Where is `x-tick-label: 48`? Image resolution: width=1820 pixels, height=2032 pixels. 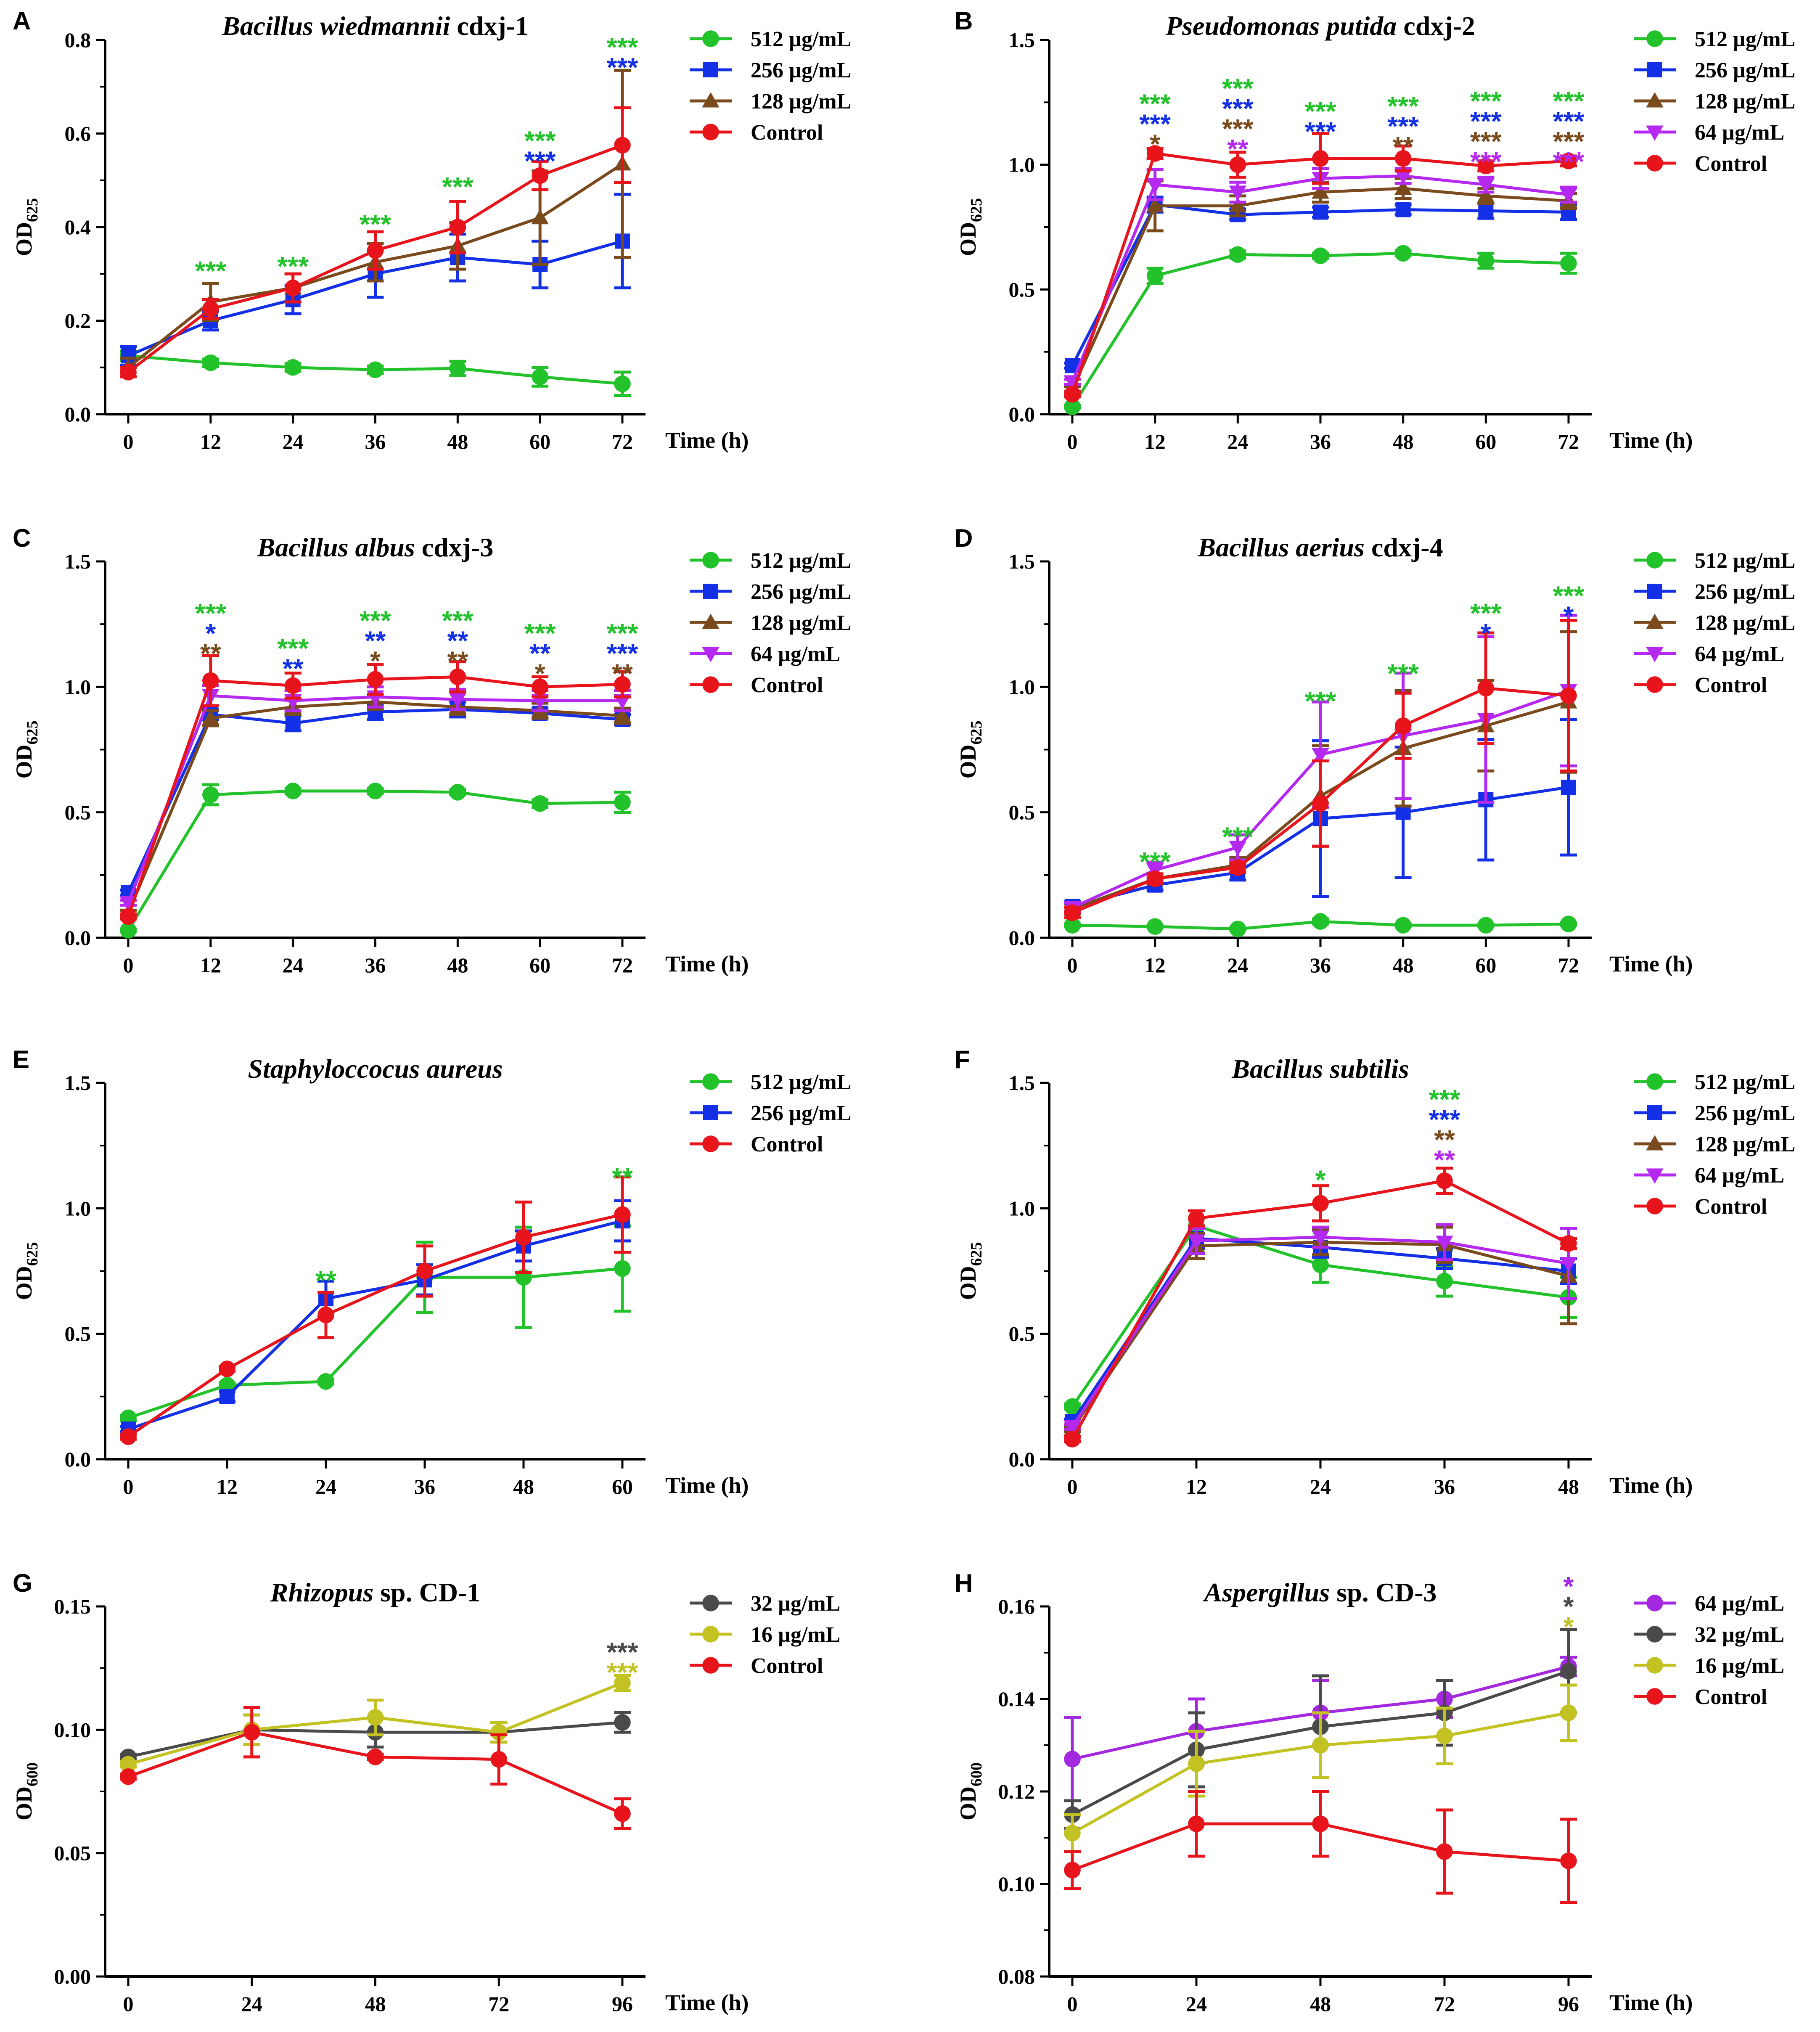 x-tick-label: 48 is located at coordinates (1568, 1487).